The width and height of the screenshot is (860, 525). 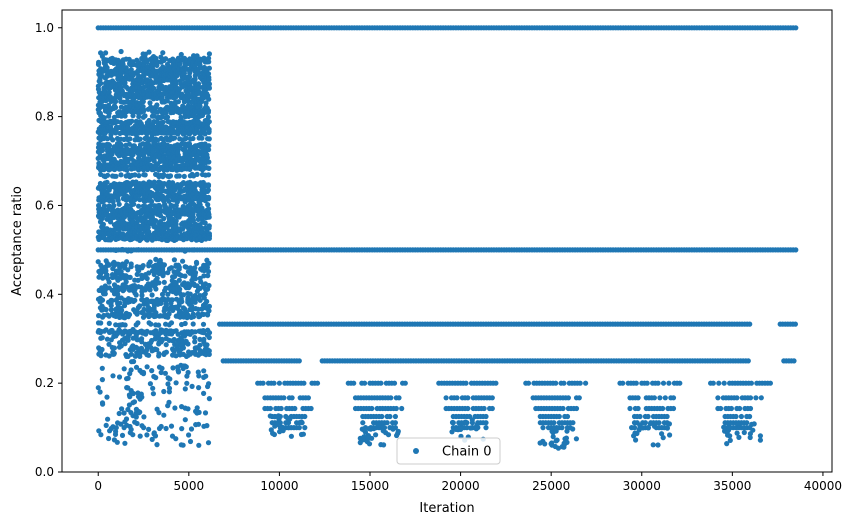 What do you see at coordinates (642, 486) in the screenshot?
I see `x-tick-label: 30000` at bounding box center [642, 486].